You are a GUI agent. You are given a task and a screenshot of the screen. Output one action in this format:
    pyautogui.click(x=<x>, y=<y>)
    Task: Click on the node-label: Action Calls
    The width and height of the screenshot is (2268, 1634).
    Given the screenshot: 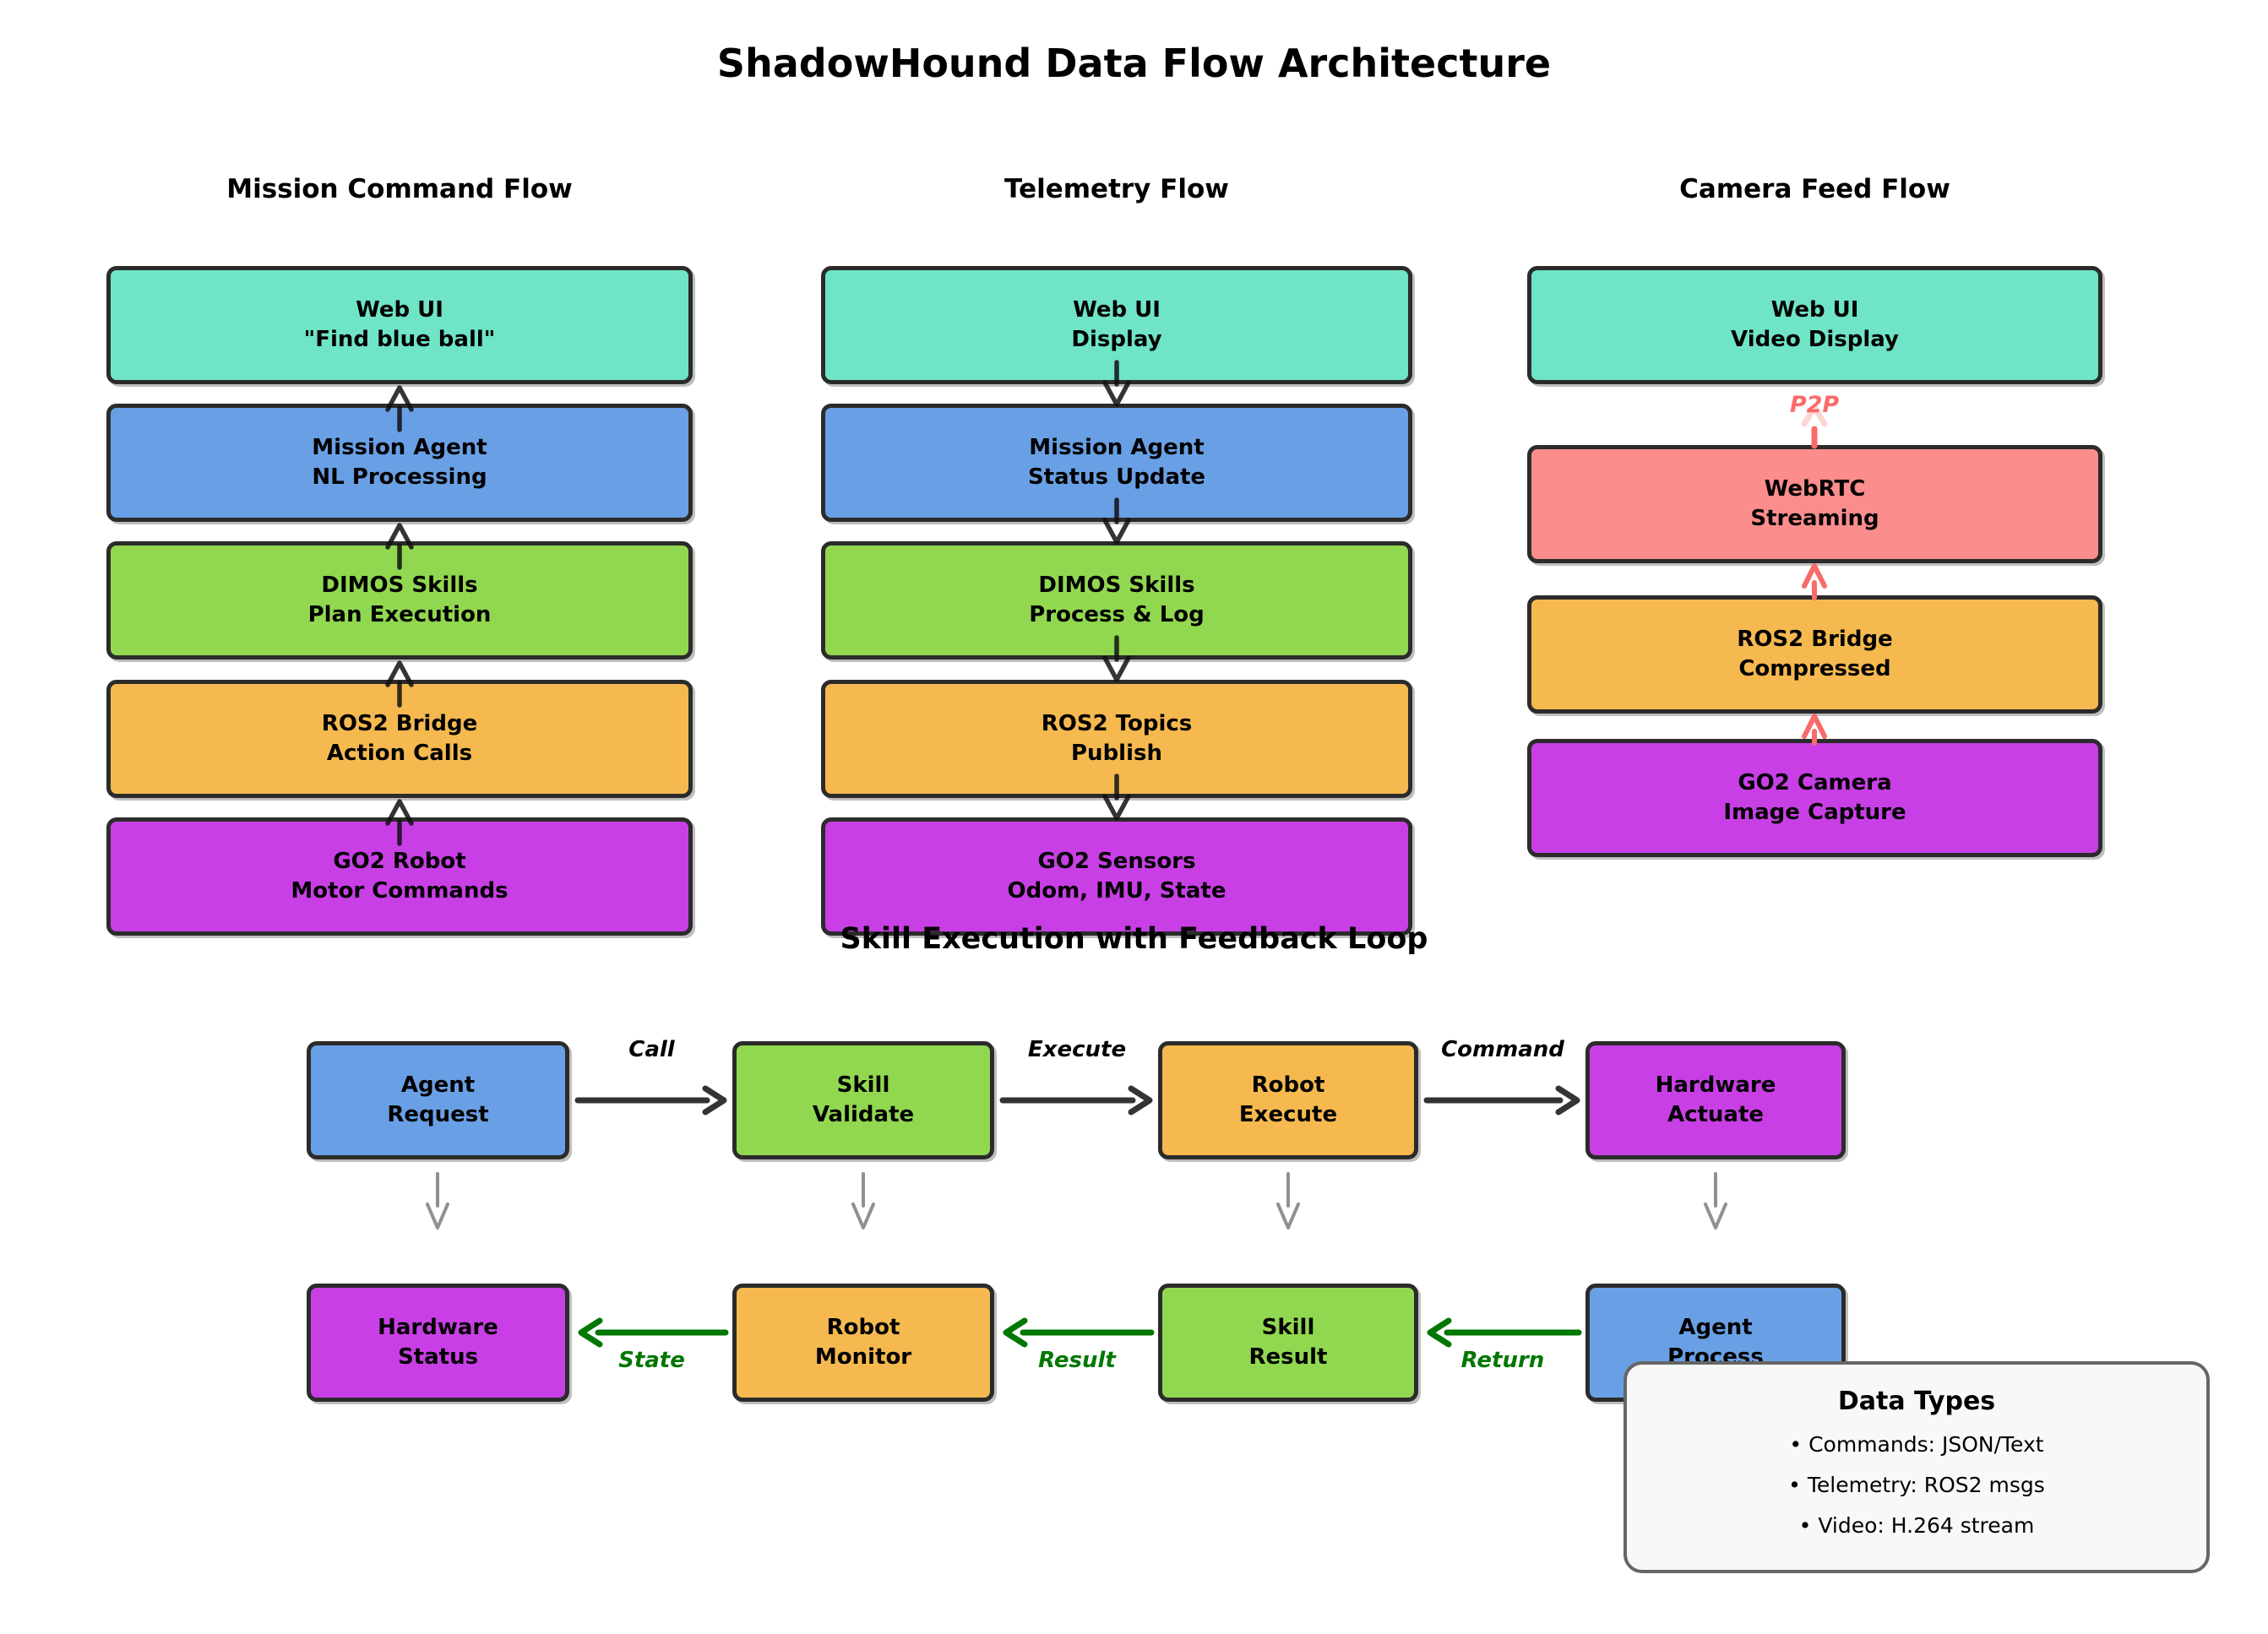 What is the action you would take?
    pyautogui.click(x=400, y=753)
    